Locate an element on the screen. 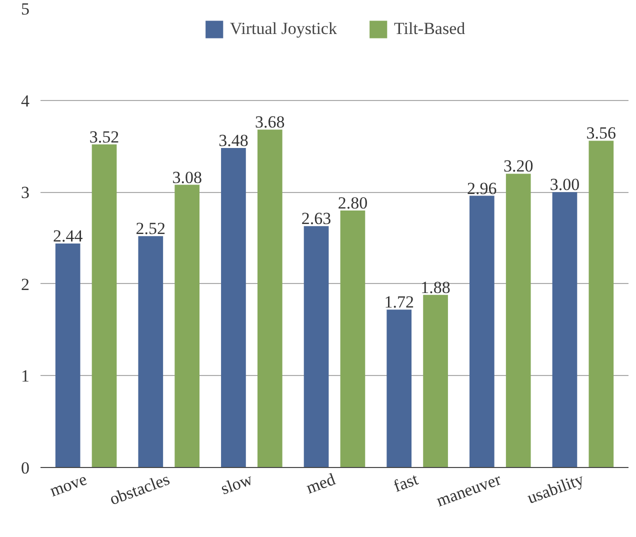 Image resolution: width=636 pixels, height=537 pixels. data-label: 2.52 is located at coordinates (151, 228).